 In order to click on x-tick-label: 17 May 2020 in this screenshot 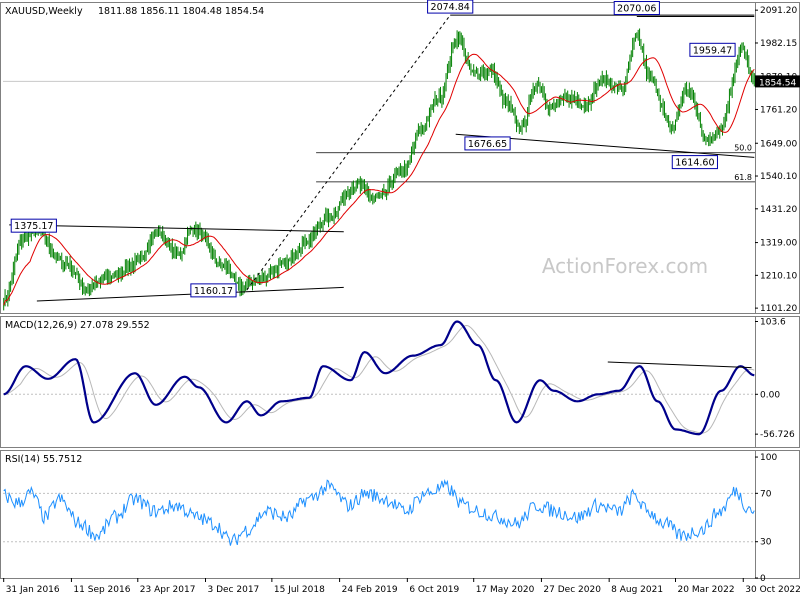, I will do `click(505, 590)`.